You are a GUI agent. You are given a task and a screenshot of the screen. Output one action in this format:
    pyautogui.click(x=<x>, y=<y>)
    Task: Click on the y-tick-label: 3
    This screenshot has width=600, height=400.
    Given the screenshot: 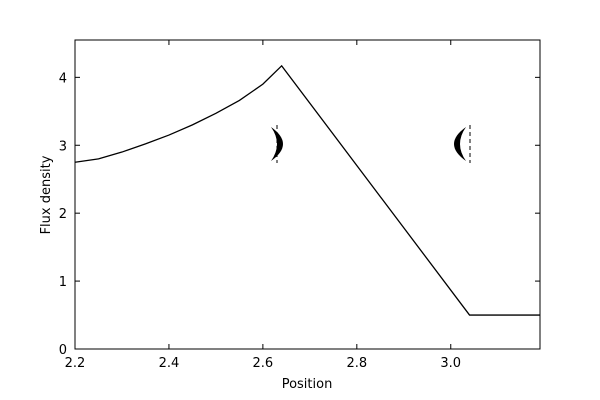 What is the action you would take?
    pyautogui.click(x=63, y=146)
    